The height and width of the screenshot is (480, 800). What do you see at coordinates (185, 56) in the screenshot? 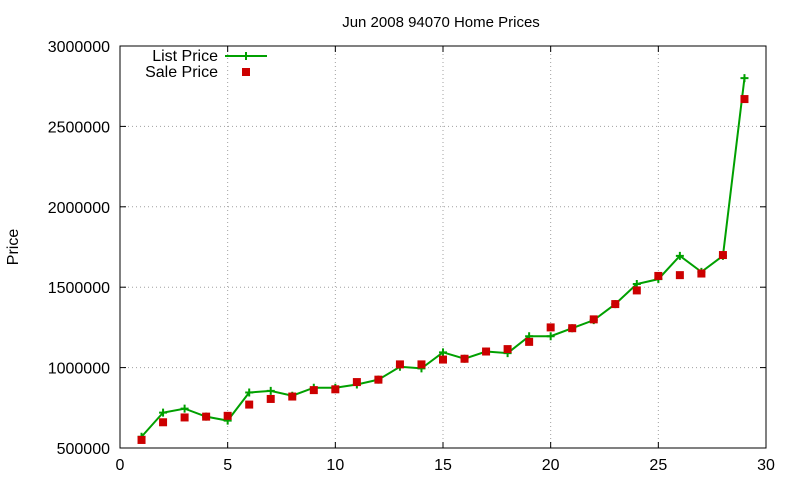
I see `legend-label: List Price` at bounding box center [185, 56].